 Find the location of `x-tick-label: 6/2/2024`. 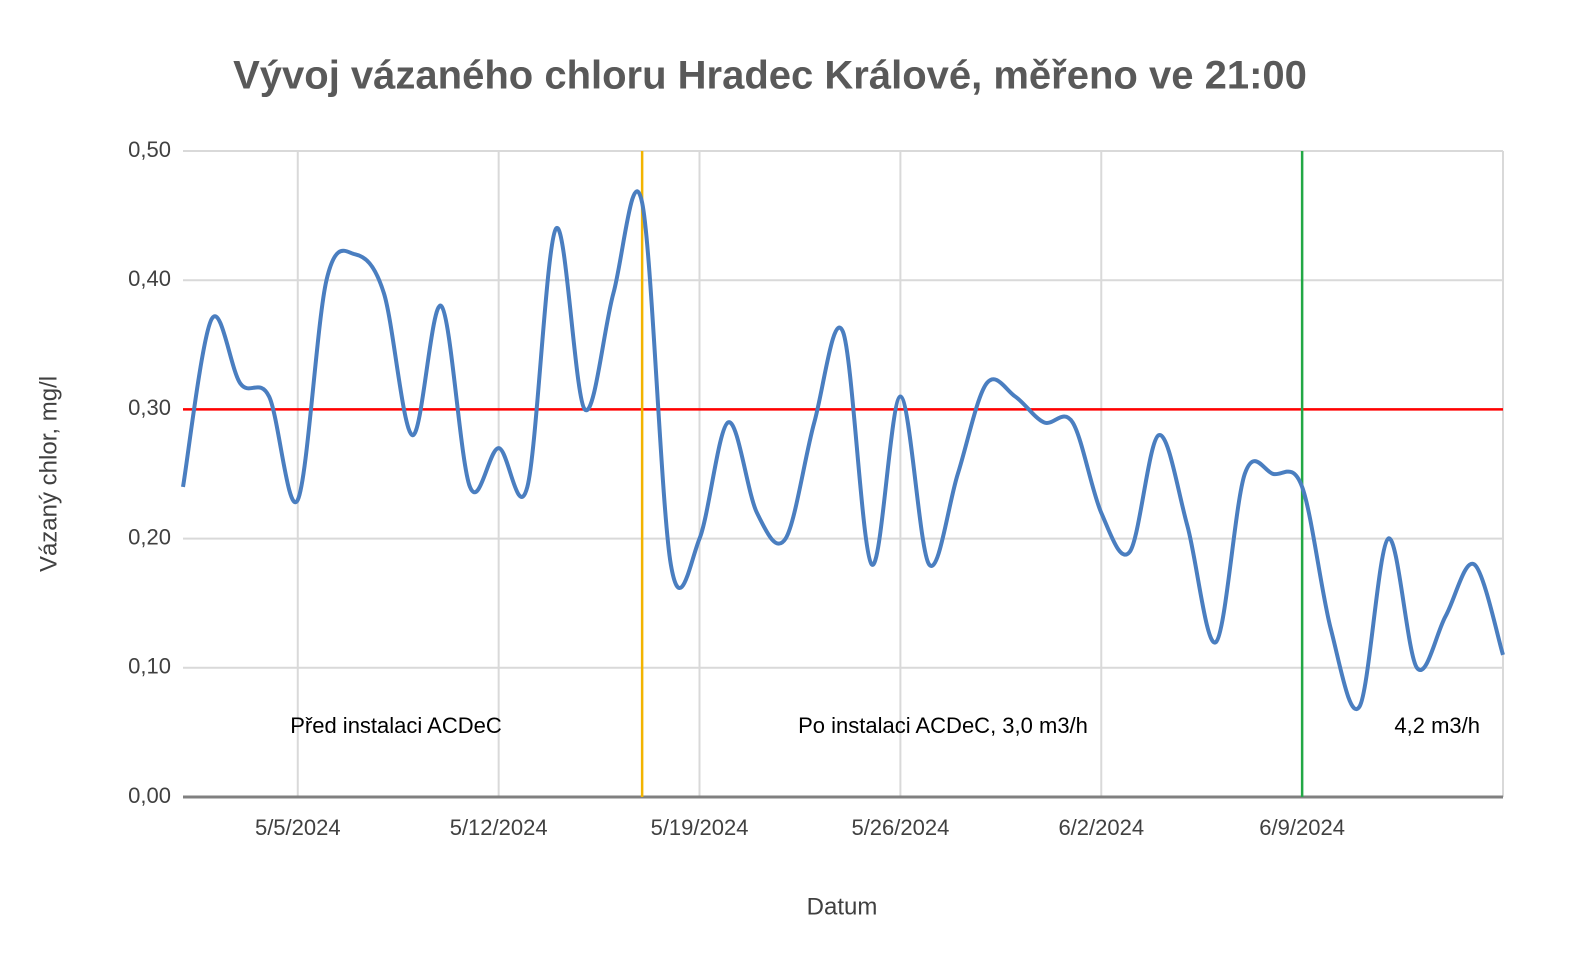

x-tick-label: 6/2/2024 is located at coordinates (1101, 827).